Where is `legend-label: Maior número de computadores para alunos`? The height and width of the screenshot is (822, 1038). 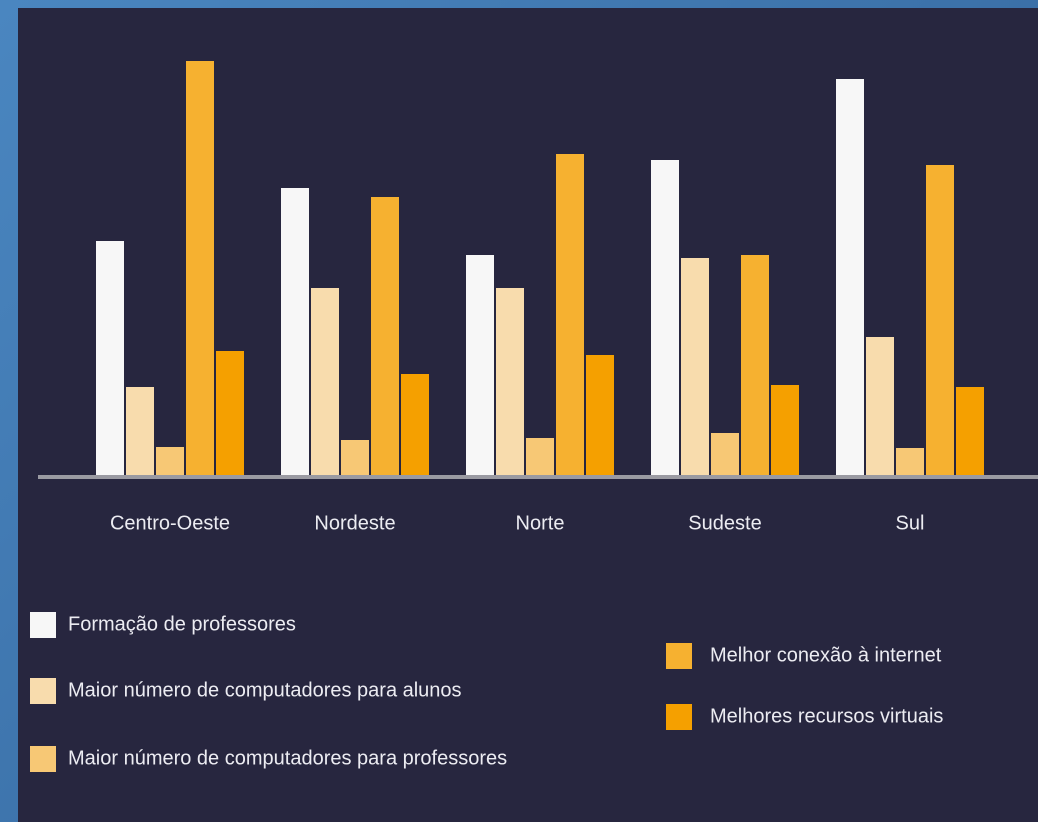
legend-label: Maior número de computadores para alunos is located at coordinates (265, 690).